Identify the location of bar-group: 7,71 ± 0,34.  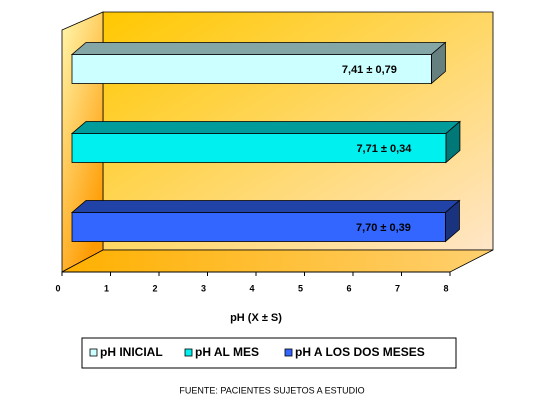
(266, 142).